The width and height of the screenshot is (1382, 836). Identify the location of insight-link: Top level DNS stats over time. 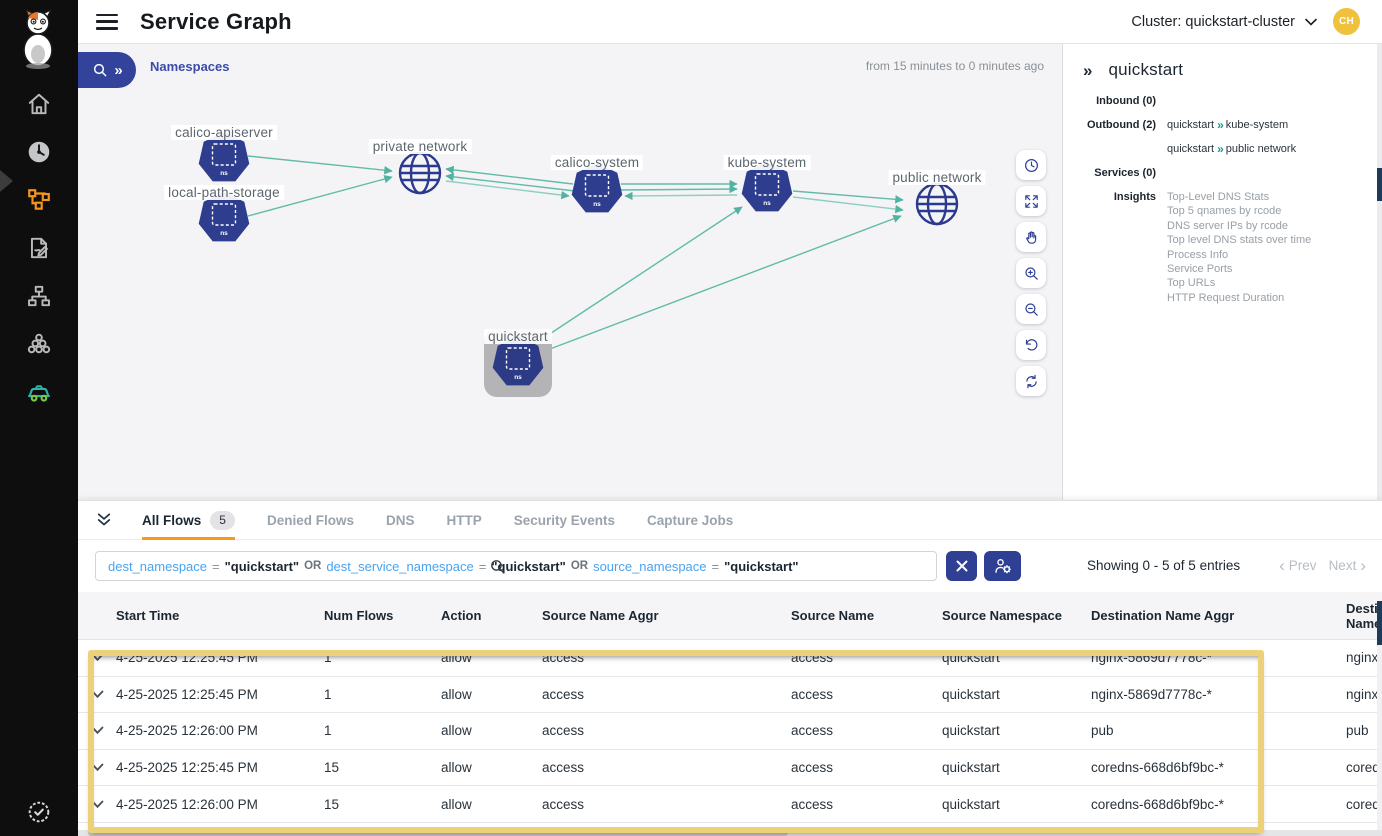
(1239, 240).